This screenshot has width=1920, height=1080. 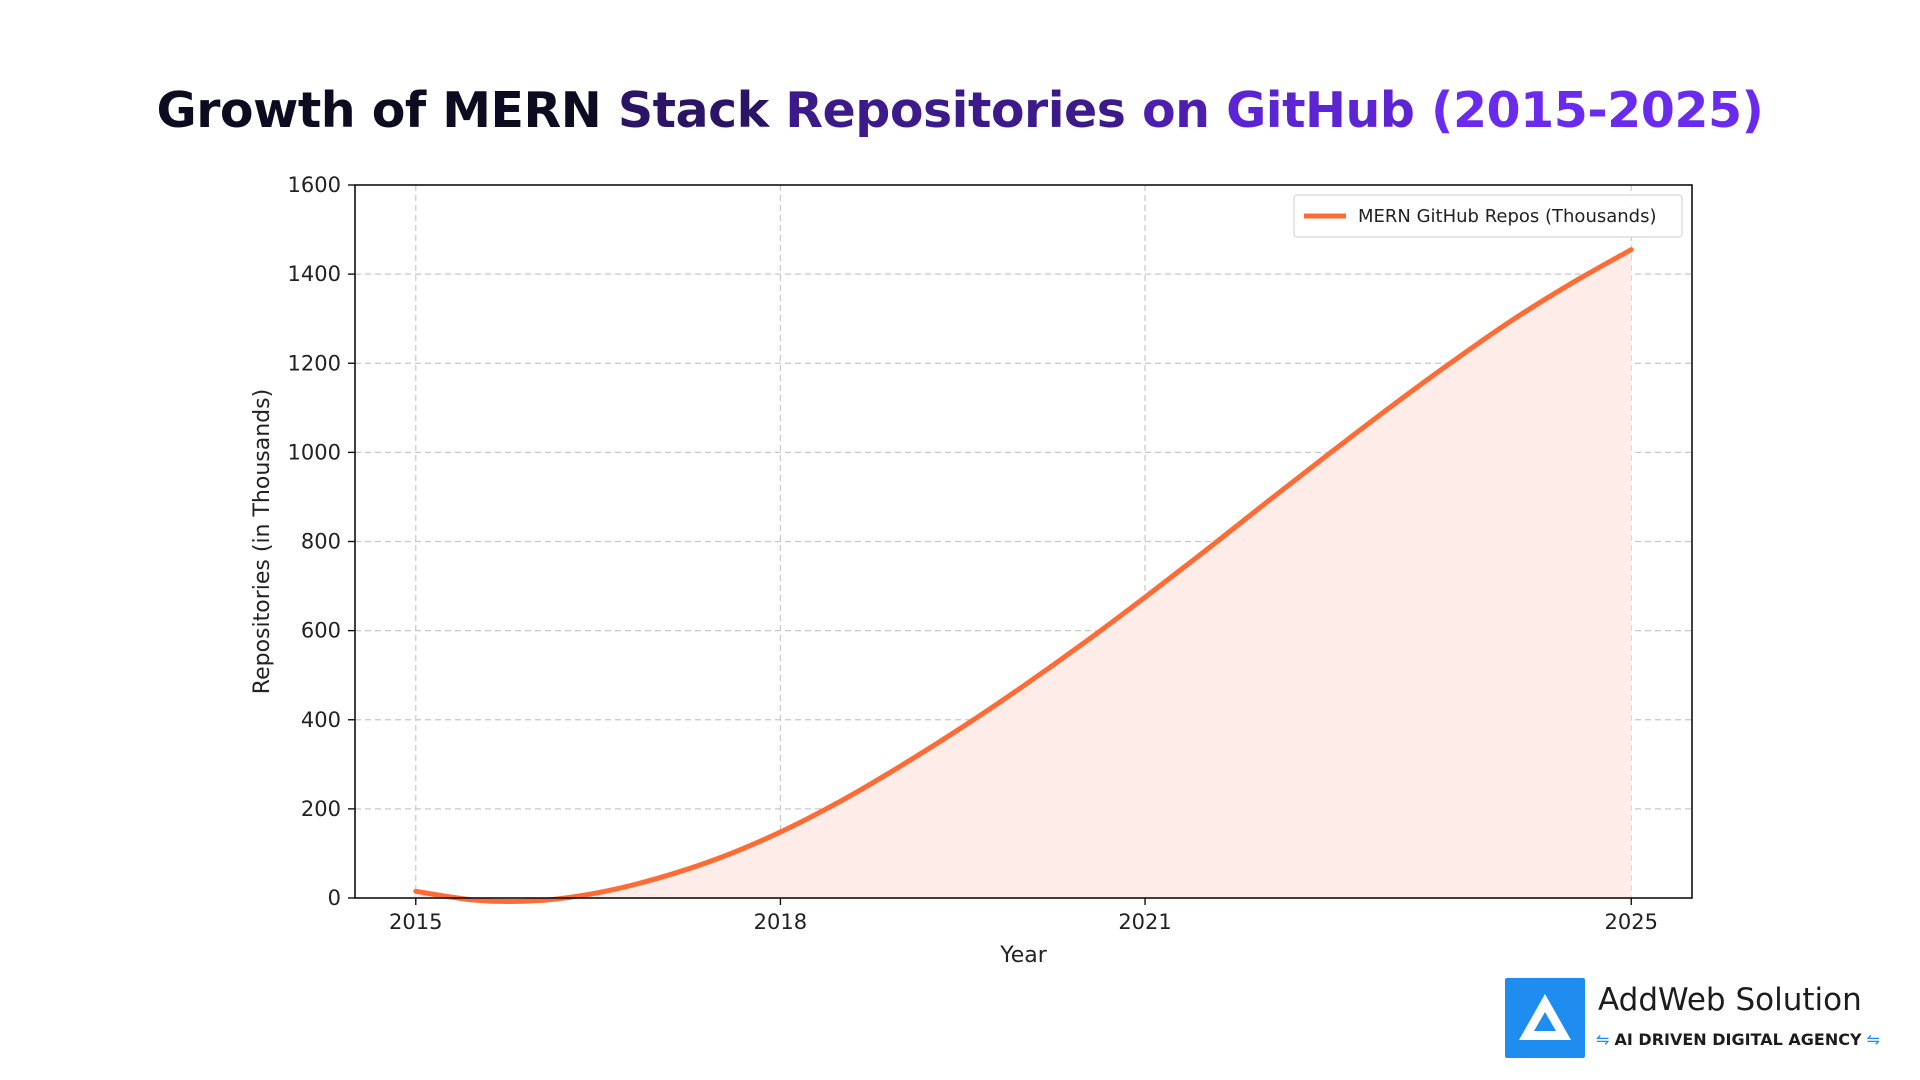 What do you see at coordinates (334, 898) in the screenshot?
I see `y-tick-label: 0` at bounding box center [334, 898].